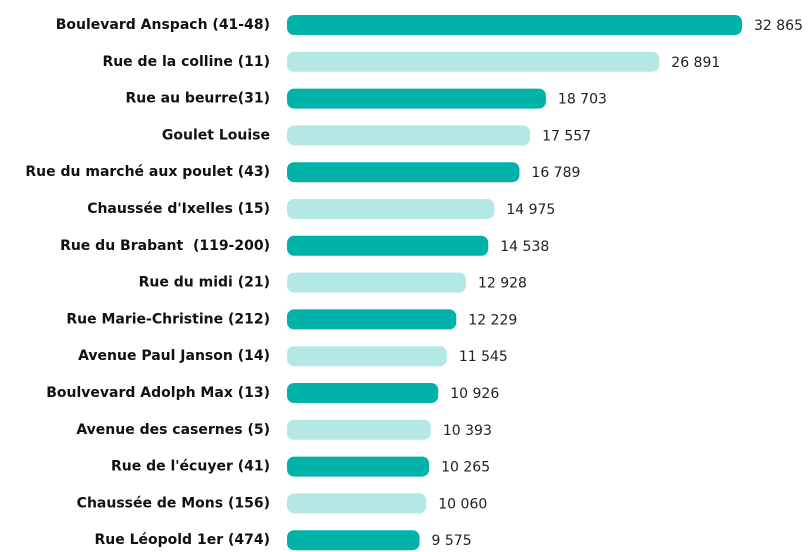 The width and height of the screenshot is (811, 552). I want to click on category-label: Rue du midi (21), so click(204, 283).